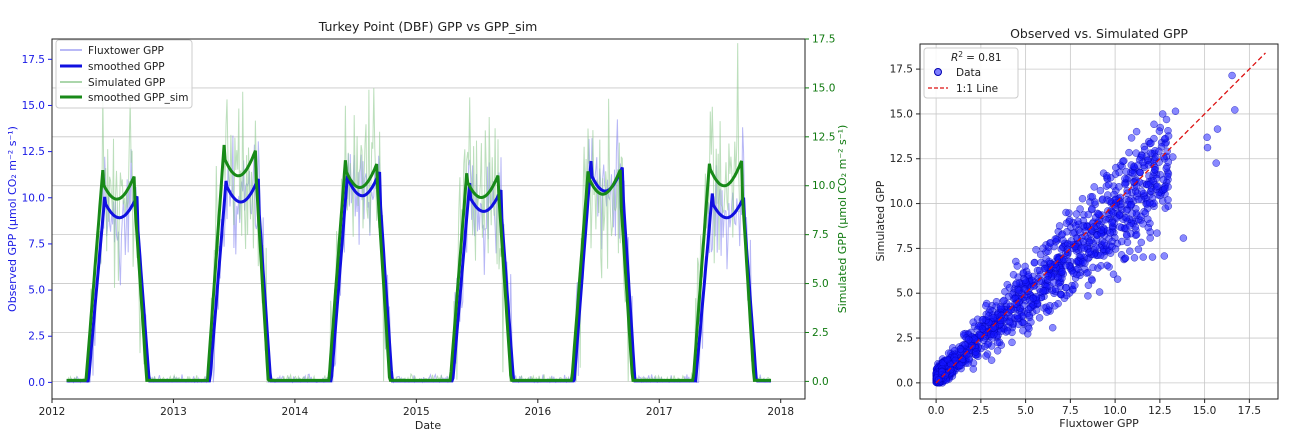 The height and width of the screenshot is (447, 1297). Describe the element at coordinates (954, 58) in the screenshot. I see `r2-symbol: R` at that location.